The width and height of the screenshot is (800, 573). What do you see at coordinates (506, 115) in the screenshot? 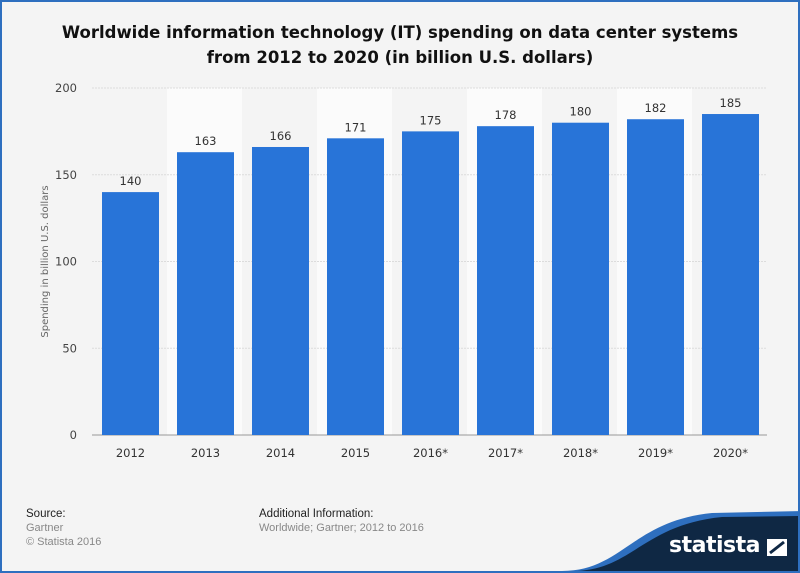
I see `data-label: 178` at bounding box center [506, 115].